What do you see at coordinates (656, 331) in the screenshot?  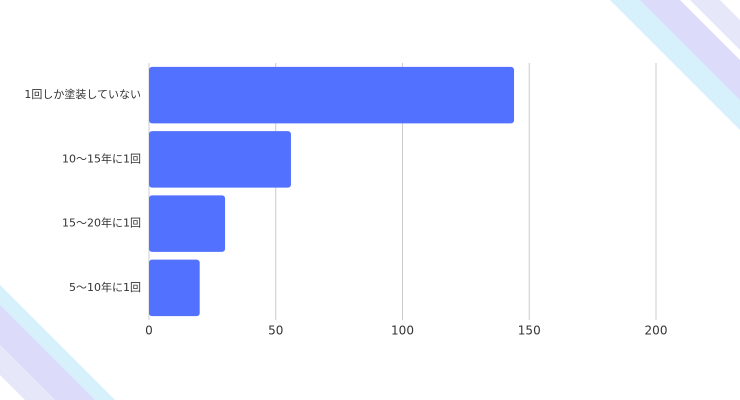 I see `x-tick-label: 200` at bounding box center [656, 331].